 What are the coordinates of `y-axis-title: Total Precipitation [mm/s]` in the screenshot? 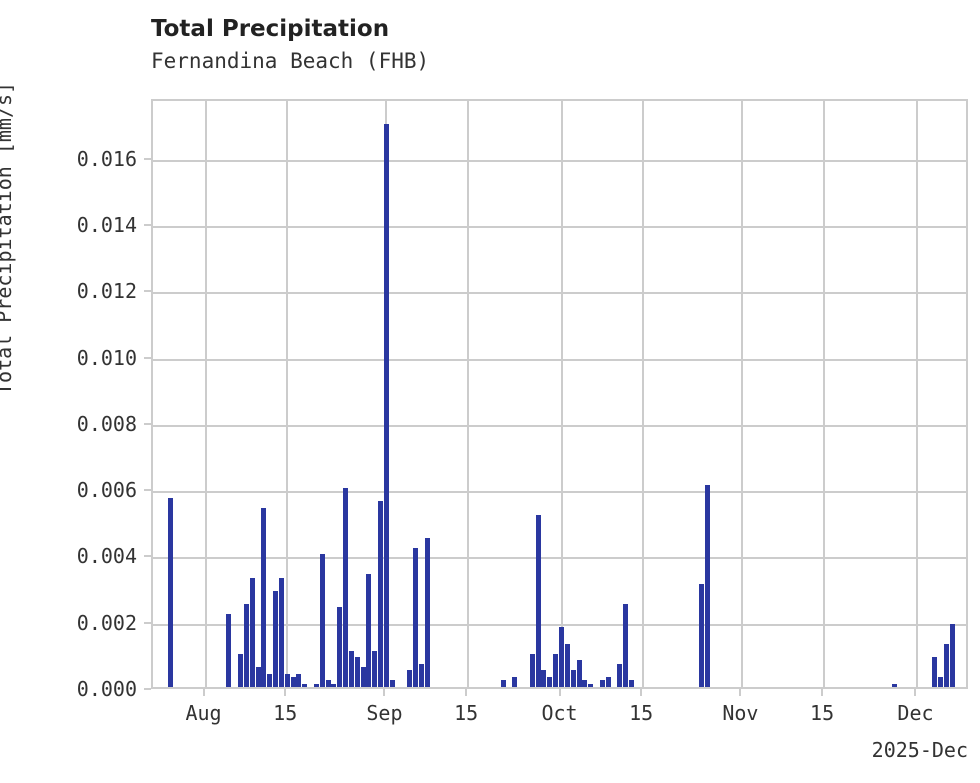 It's located at (8, 238).